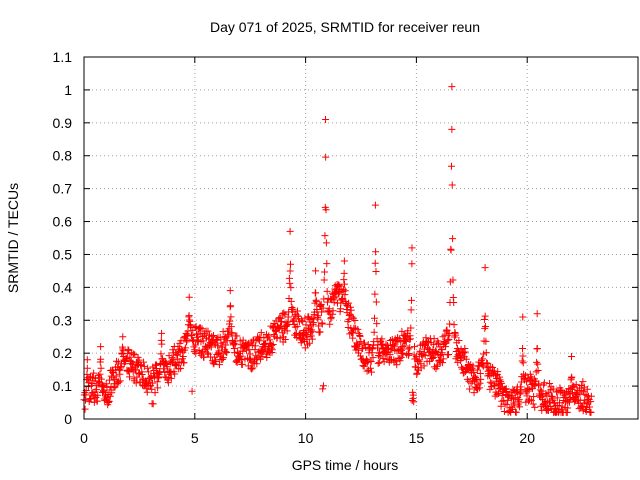 The height and width of the screenshot is (480, 640). What do you see at coordinates (63, 320) in the screenshot?
I see `y-tick-label: 0.3` at bounding box center [63, 320].